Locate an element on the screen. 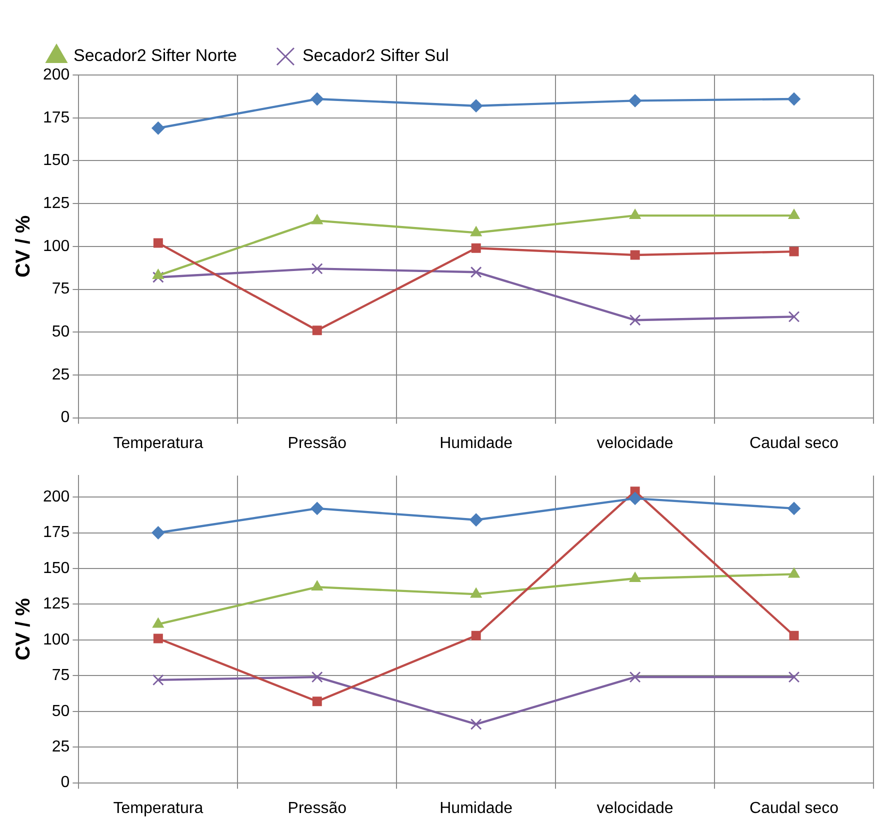 Image resolution: width=890 pixels, height=840 pixels. legend-label: Secador2 Sifter Norte is located at coordinates (155, 56).